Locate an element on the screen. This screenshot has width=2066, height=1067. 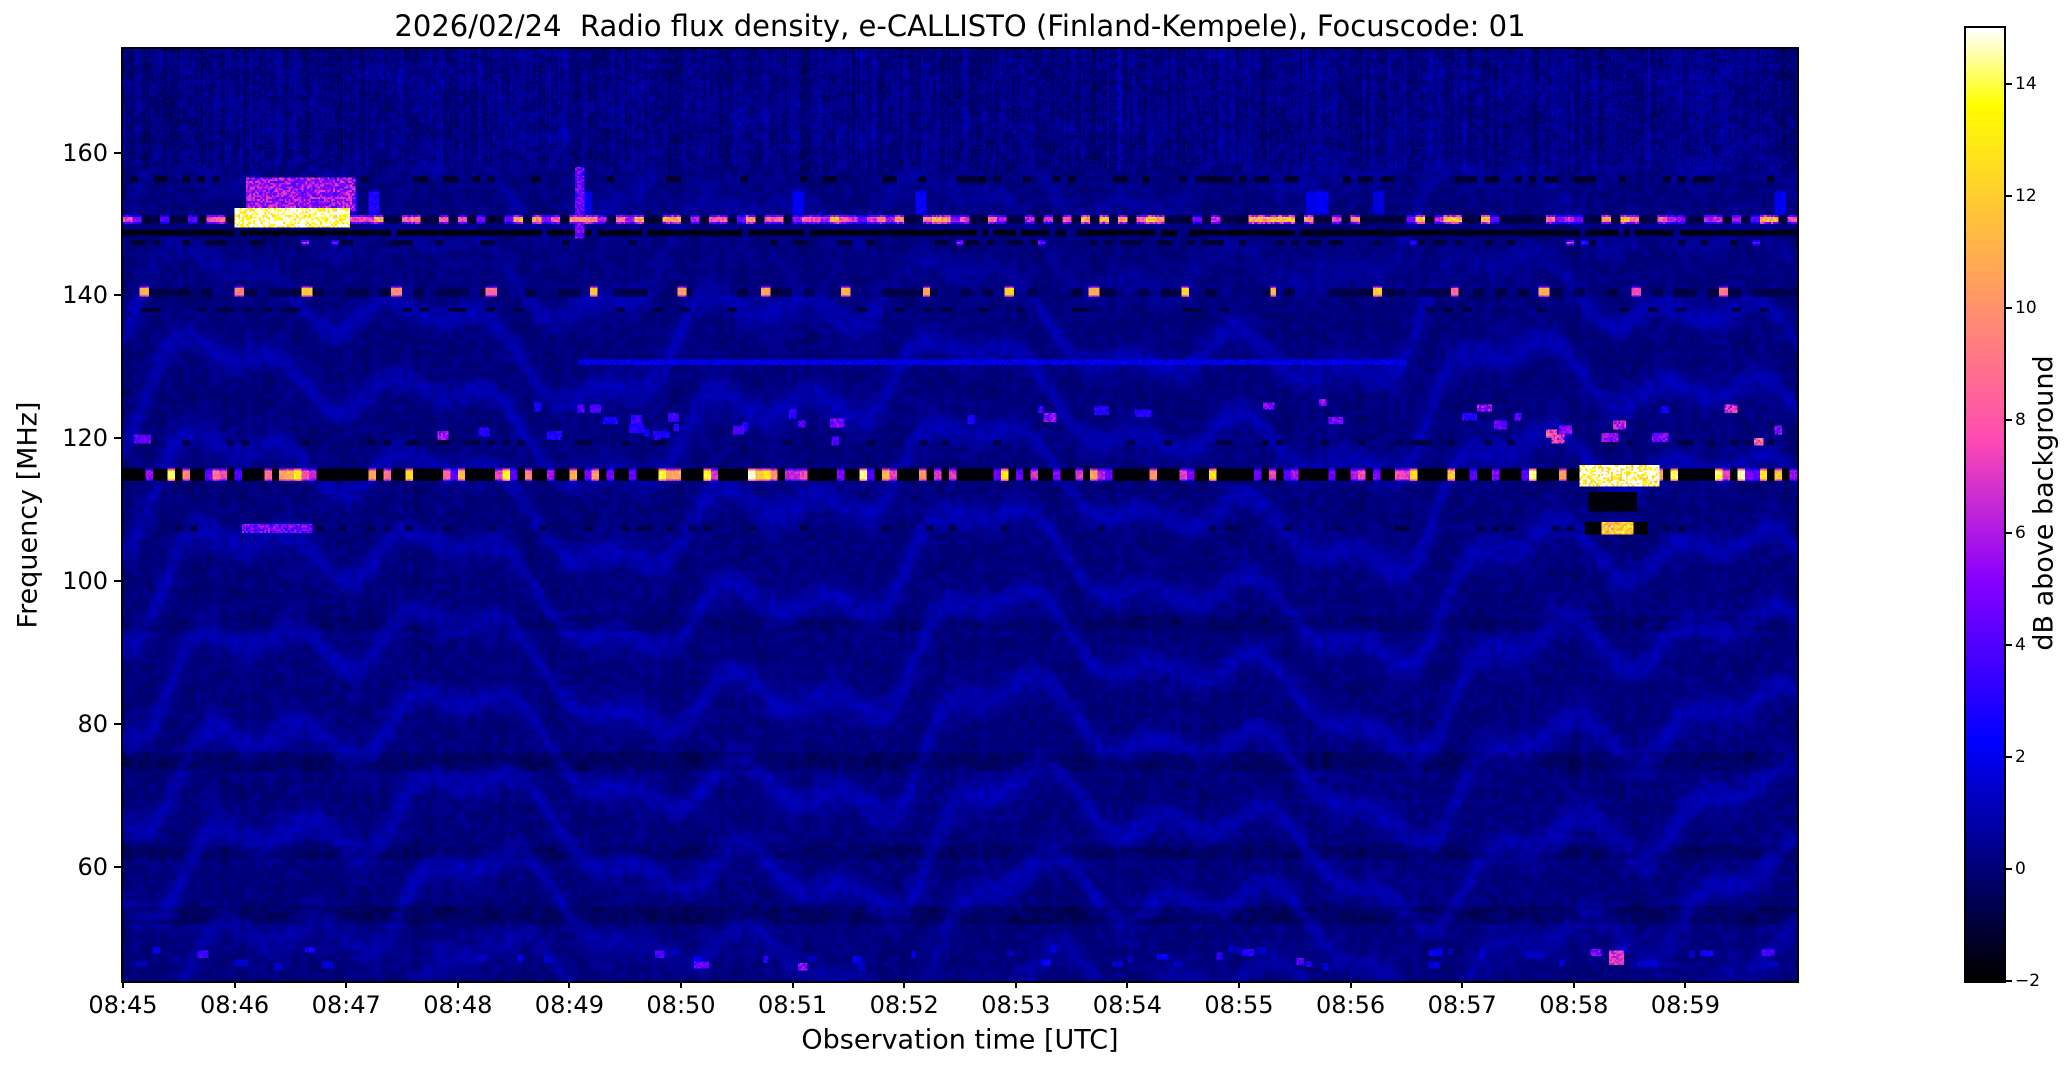
y-tick-label: 60 is located at coordinates (92, 866).